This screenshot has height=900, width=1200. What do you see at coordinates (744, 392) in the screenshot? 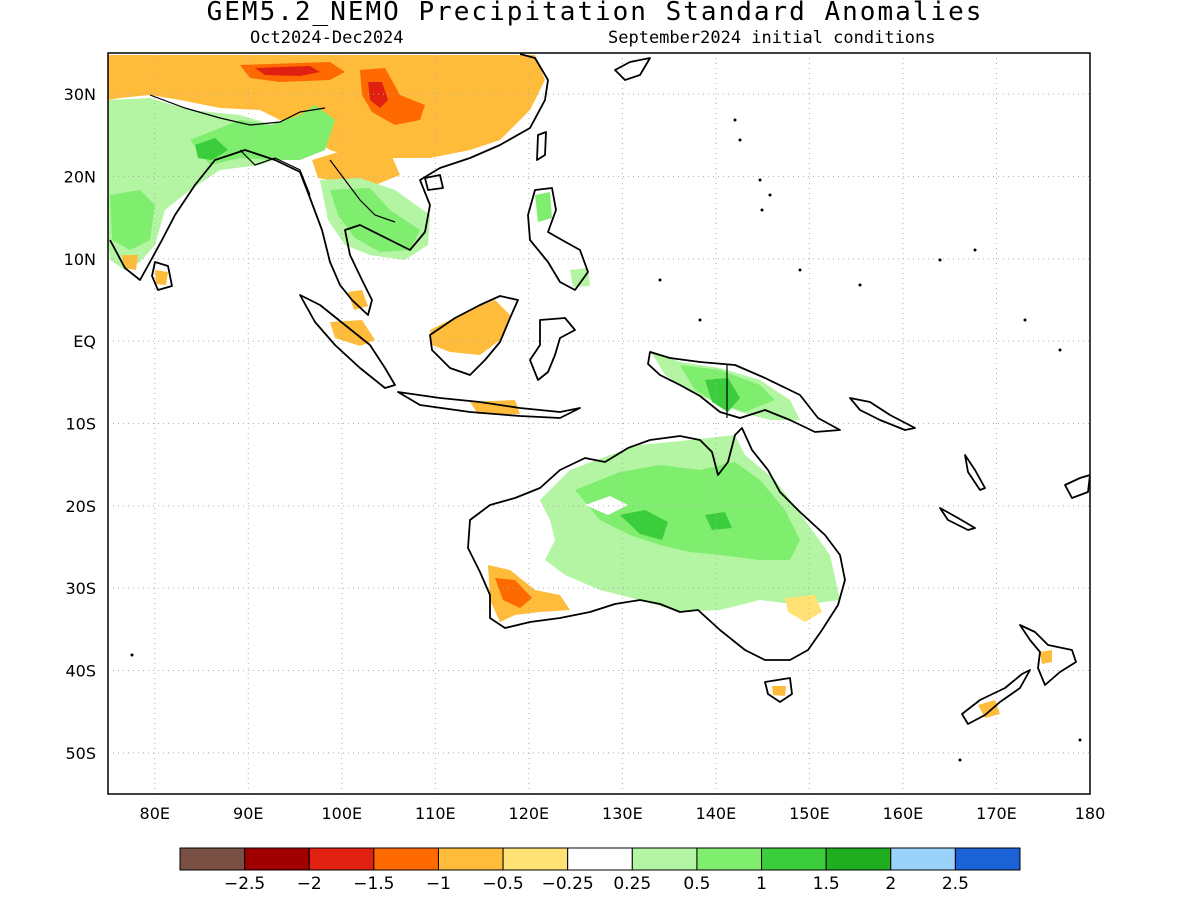
I see `coast-newguinea` at bounding box center [744, 392].